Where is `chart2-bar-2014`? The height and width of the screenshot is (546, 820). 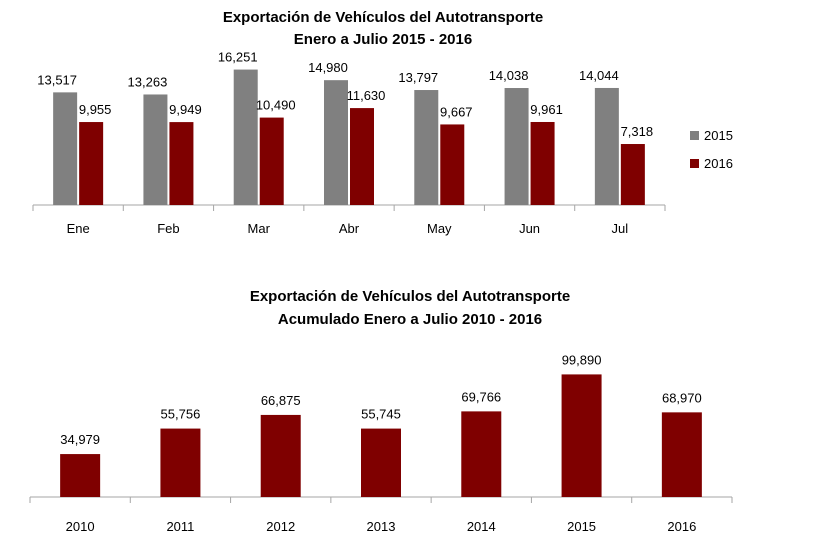 chart2-bar-2014 is located at coordinates (481, 454).